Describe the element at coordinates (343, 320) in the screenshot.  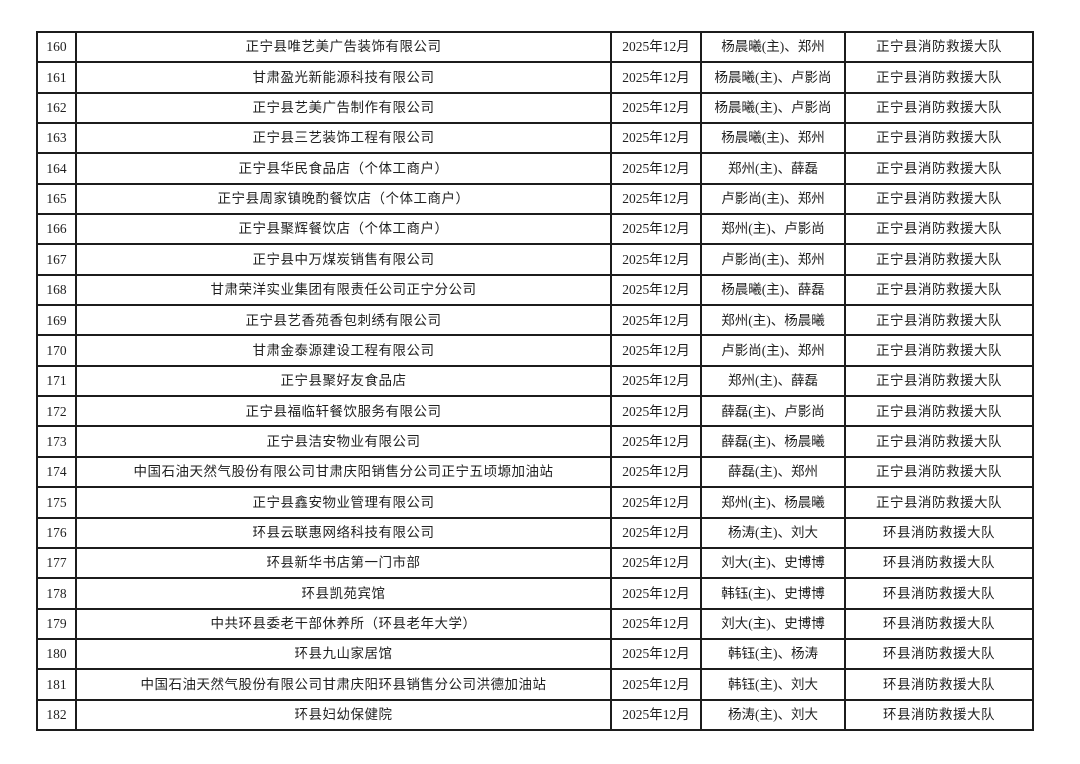
I see `unit-name-cell: 正宁县艺香苑香包刺绣有限公司` at that location.